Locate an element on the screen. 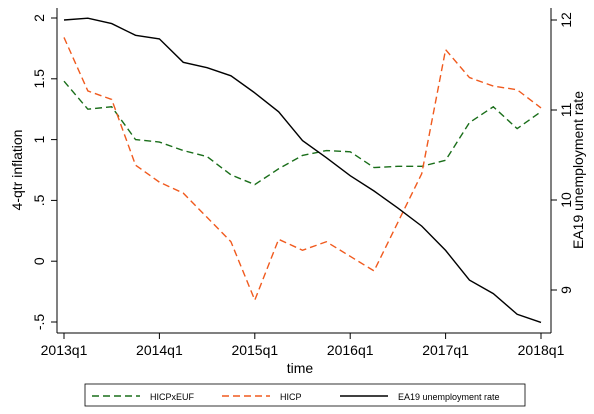  y2-tick-label: 11 is located at coordinates (566, 110).